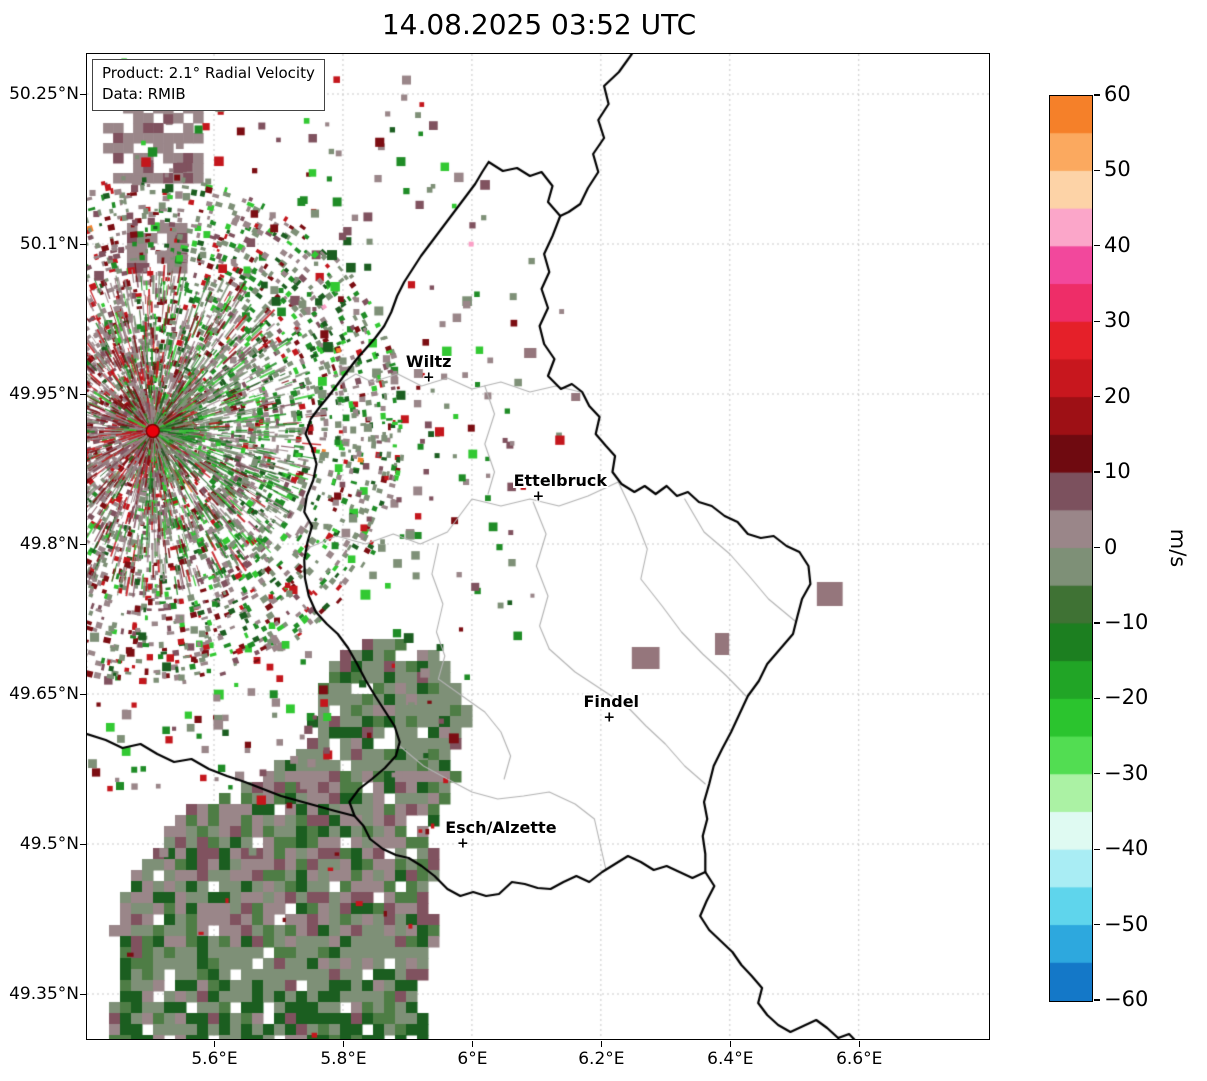  I want to click on colorbar-tick-label: 50, so click(1117, 169).